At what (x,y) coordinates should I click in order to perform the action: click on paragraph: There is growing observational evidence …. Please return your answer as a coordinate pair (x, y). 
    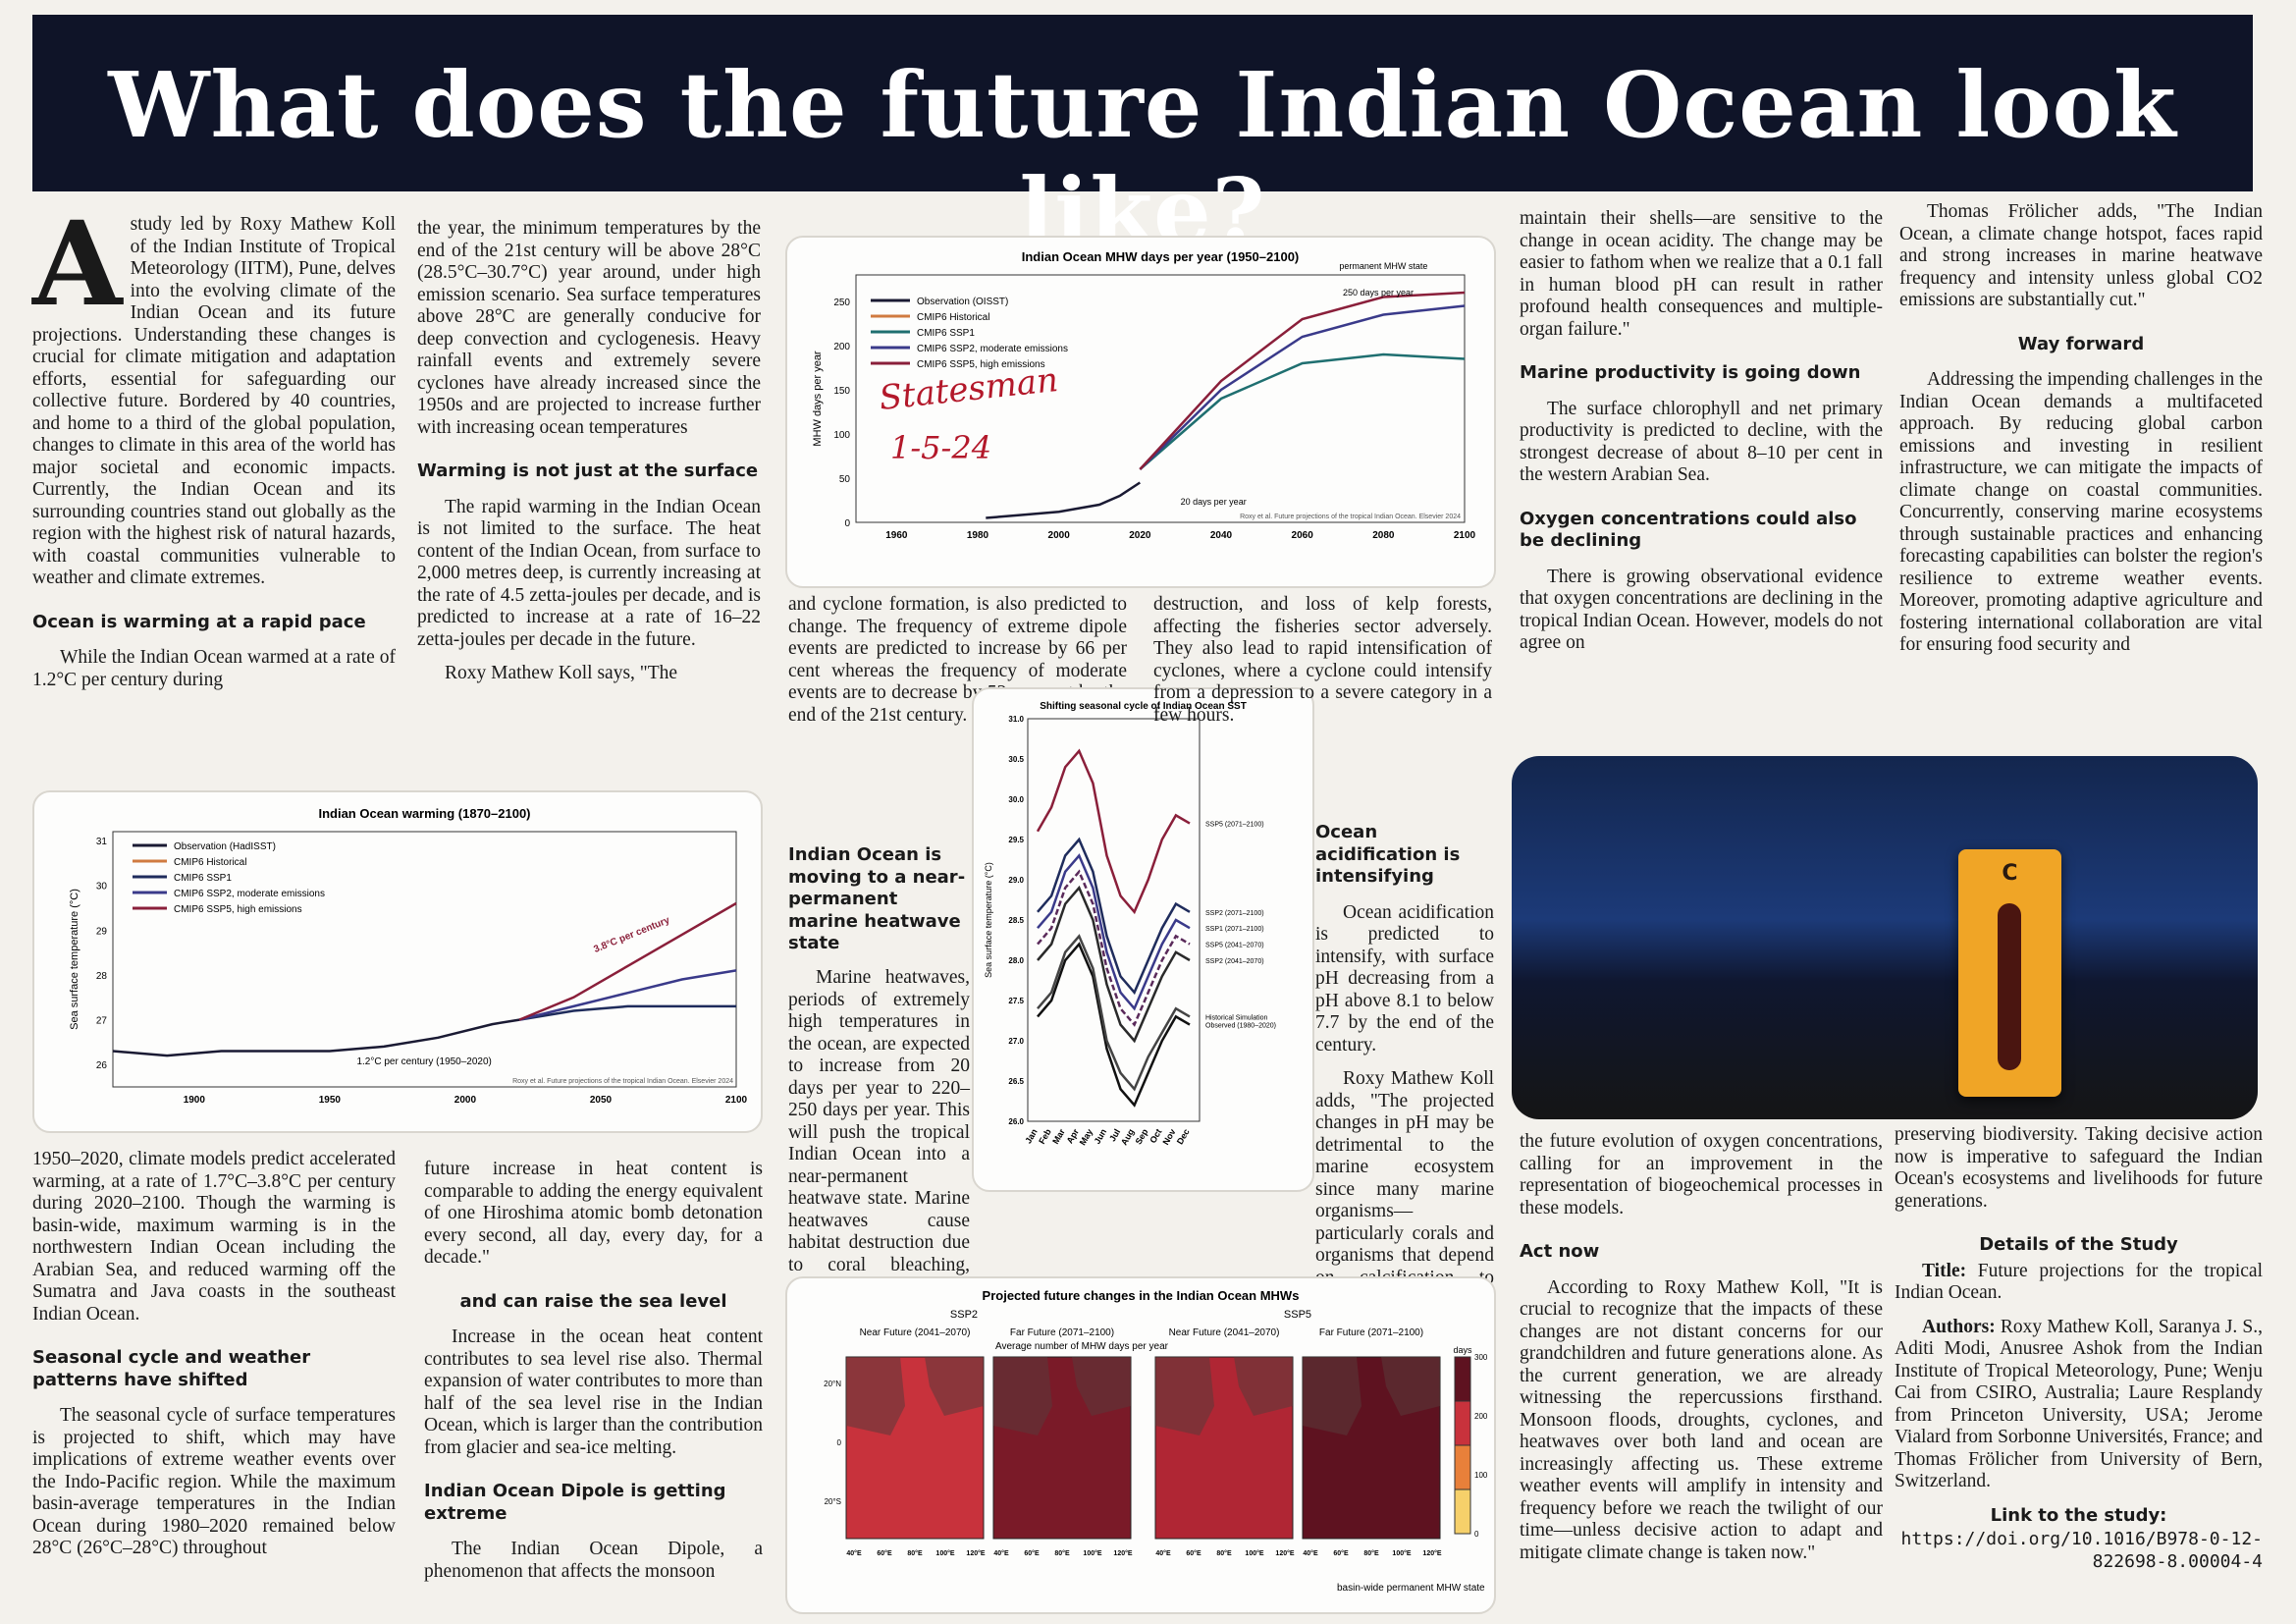
    Looking at the image, I should click on (1701, 610).